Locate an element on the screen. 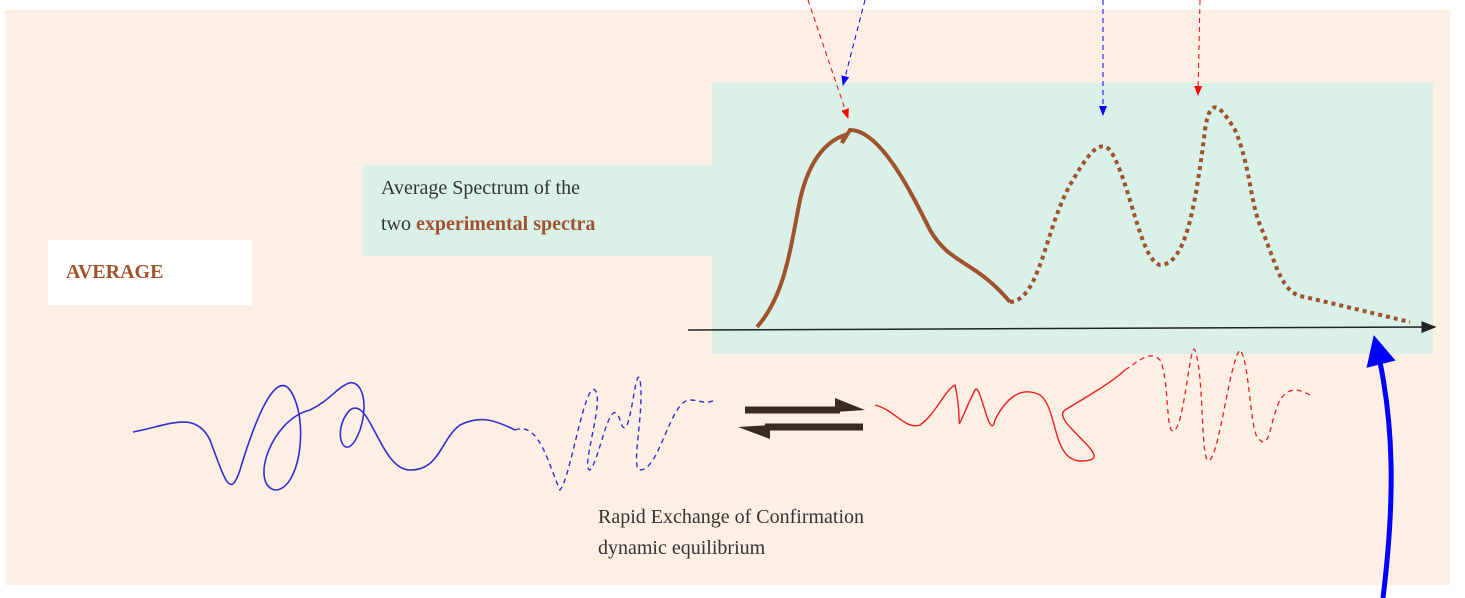 The image size is (1465, 598). conformer-blue is located at coordinates (324, 436).